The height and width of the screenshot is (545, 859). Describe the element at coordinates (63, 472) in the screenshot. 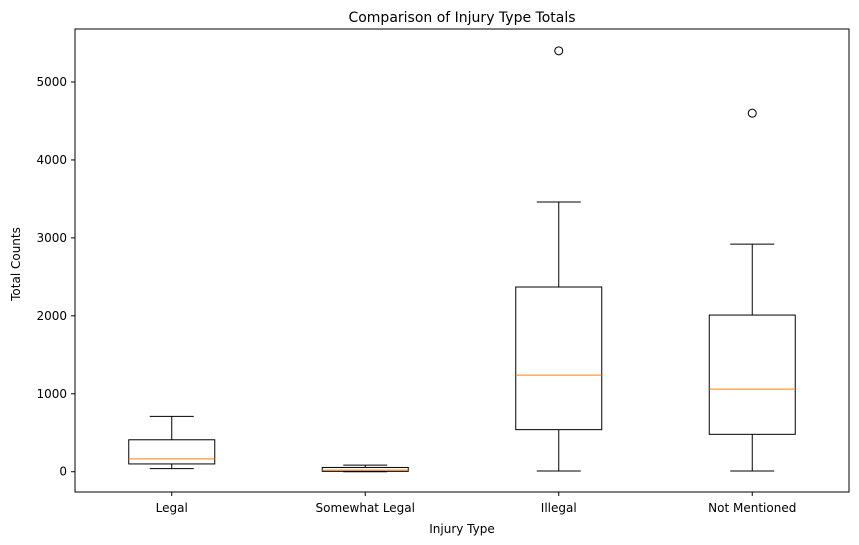

I see `y-tick-label: 0` at that location.